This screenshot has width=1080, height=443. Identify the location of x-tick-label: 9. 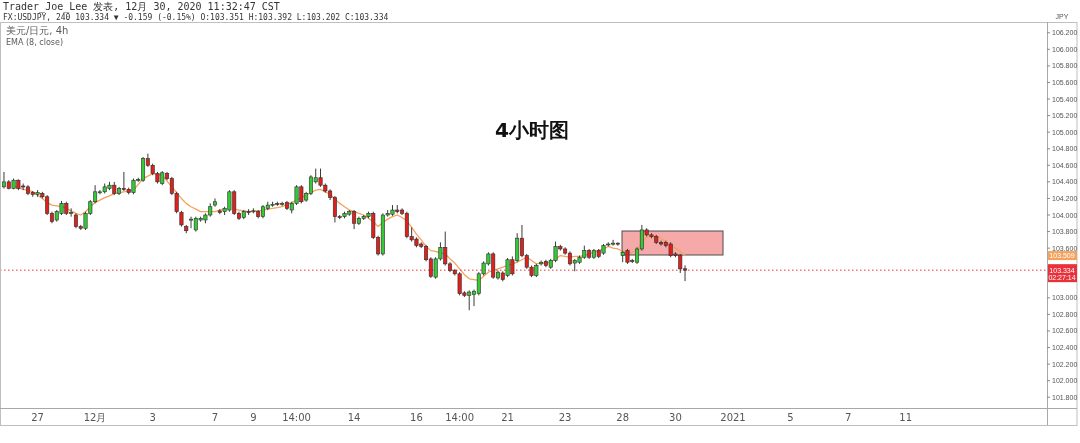
(253, 417).